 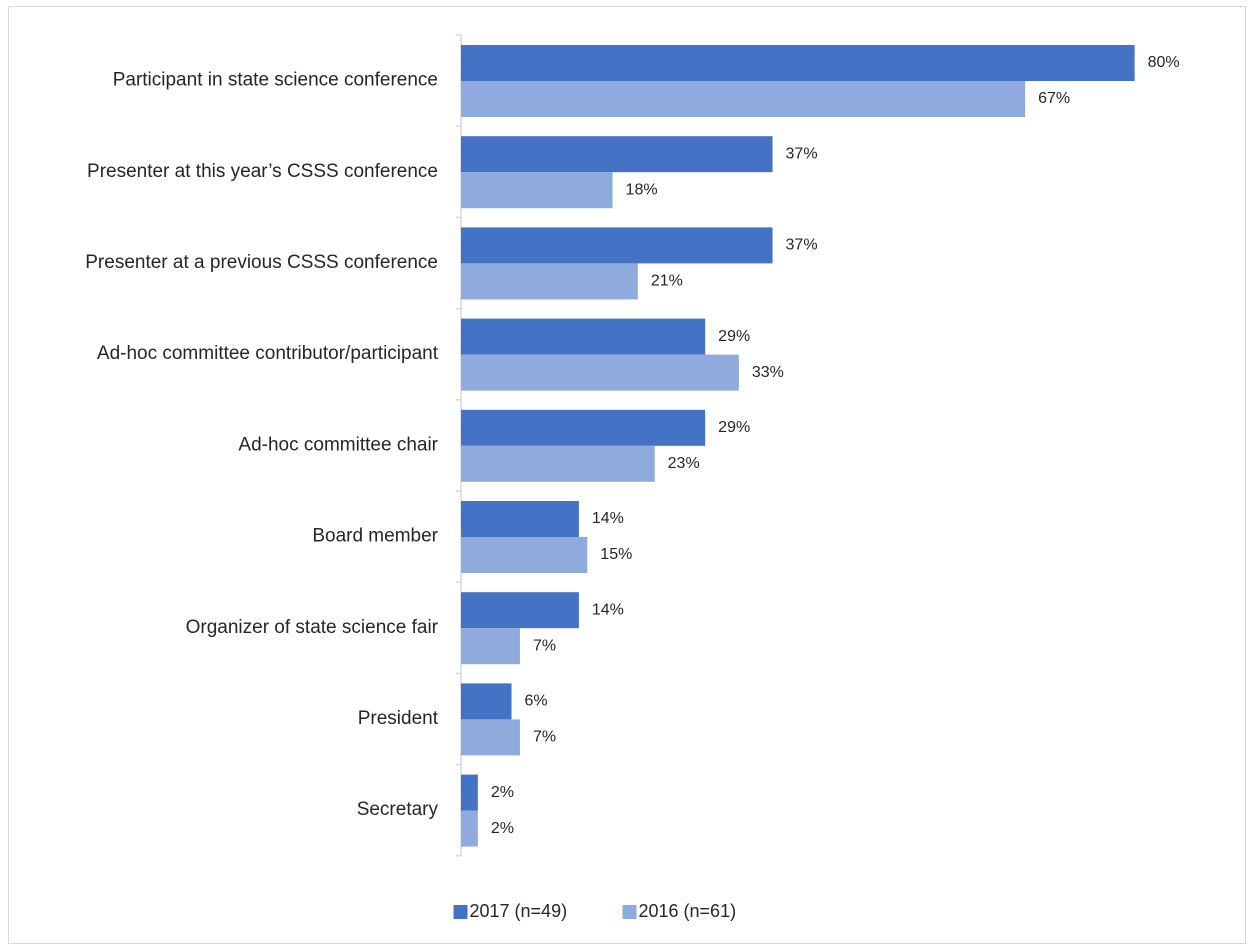 I want to click on axis-layer, so click(x=459, y=445).